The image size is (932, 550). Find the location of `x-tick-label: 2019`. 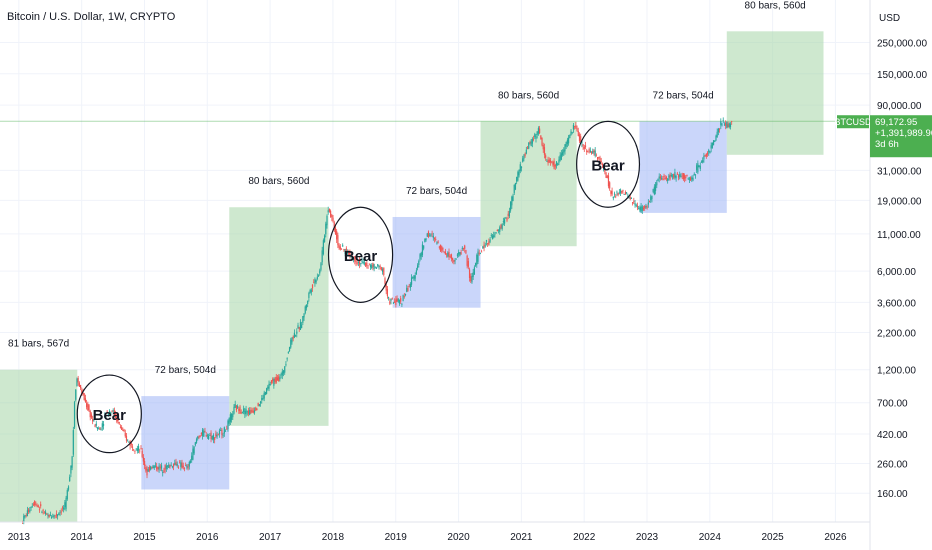

x-tick-label: 2019 is located at coordinates (396, 537).